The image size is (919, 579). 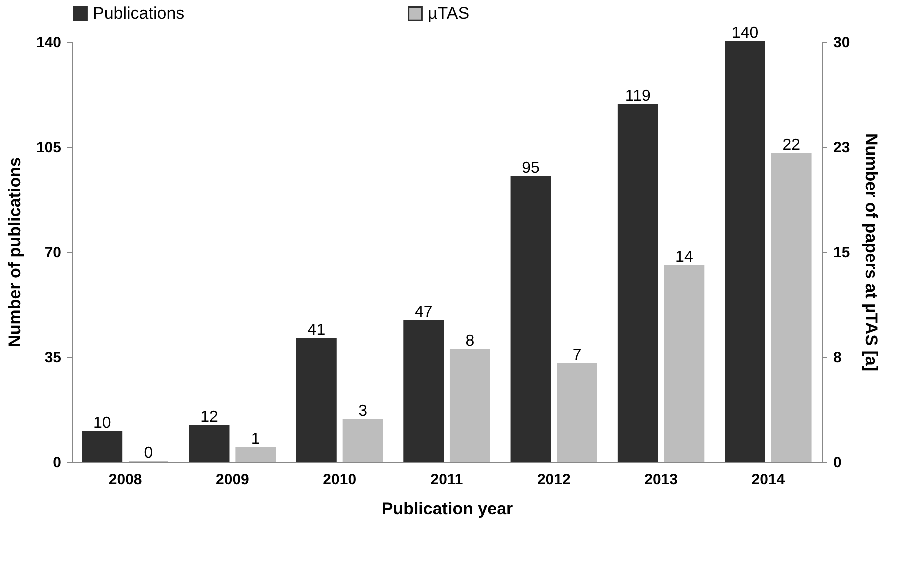 What do you see at coordinates (447, 480) in the screenshot?
I see `x-tick-label: 2011` at bounding box center [447, 480].